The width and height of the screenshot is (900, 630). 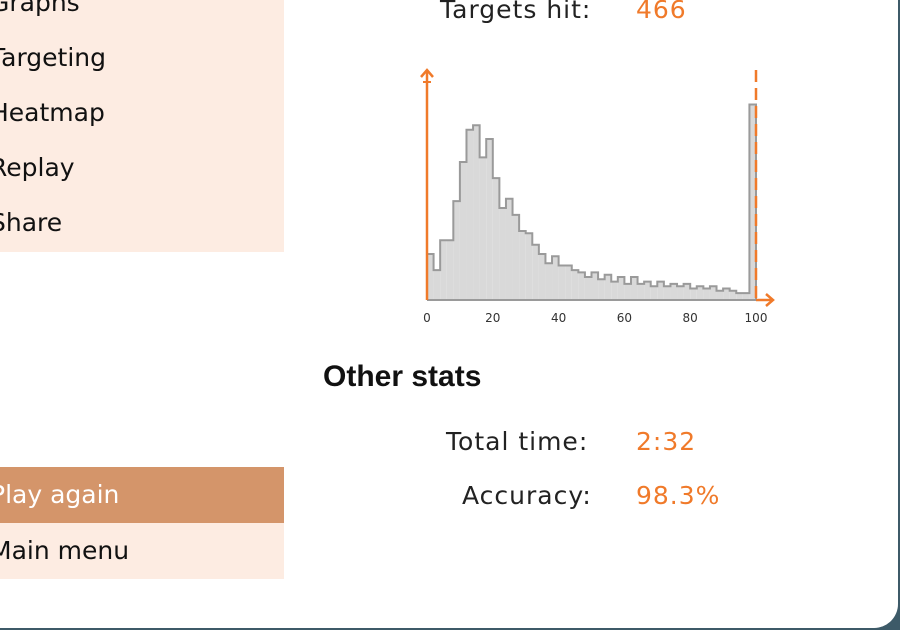 I want to click on targets-hit-value: 466, so click(x=661, y=12).